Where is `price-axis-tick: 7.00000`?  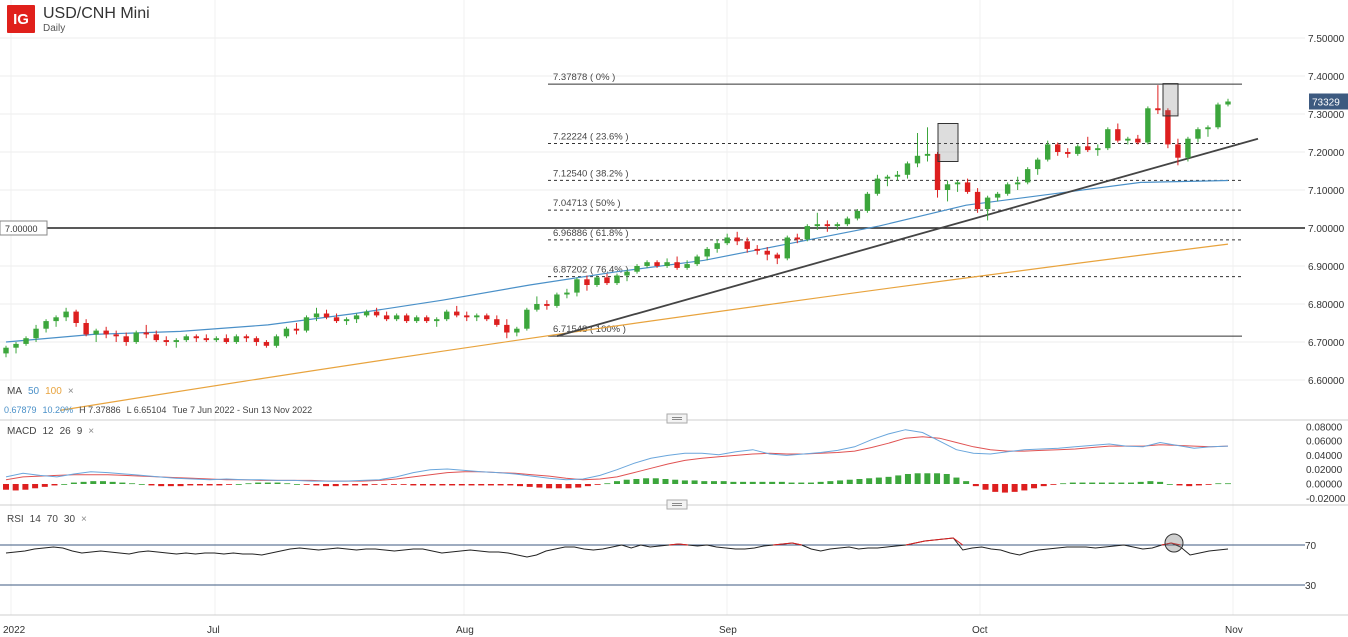 price-axis-tick: 7.00000 is located at coordinates (1326, 229).